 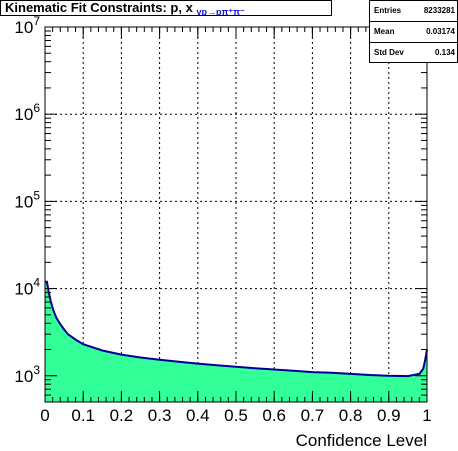 I want to click on y-tick-label: 10⁷, so click(x=27, y=25).